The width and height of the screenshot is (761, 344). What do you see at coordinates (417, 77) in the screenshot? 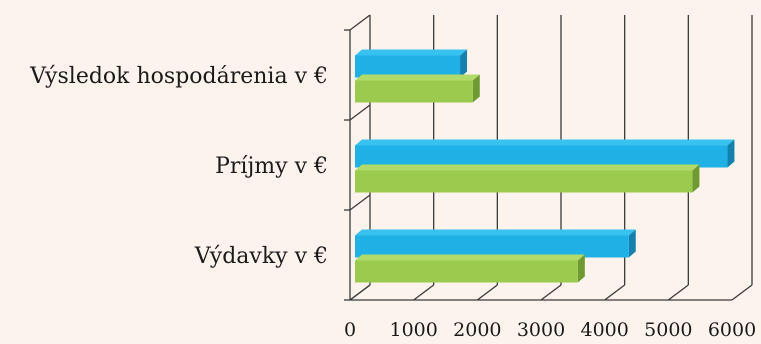
I see `bar-green-2-top` at bounding box center [417, 77].